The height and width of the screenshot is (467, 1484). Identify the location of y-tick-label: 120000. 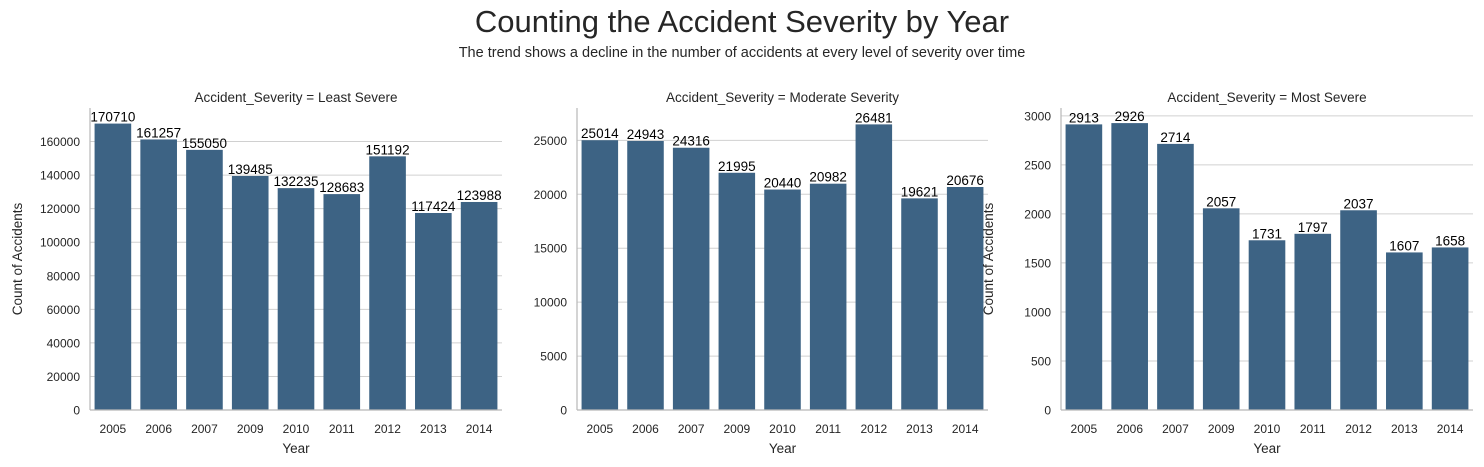
(60, 209).